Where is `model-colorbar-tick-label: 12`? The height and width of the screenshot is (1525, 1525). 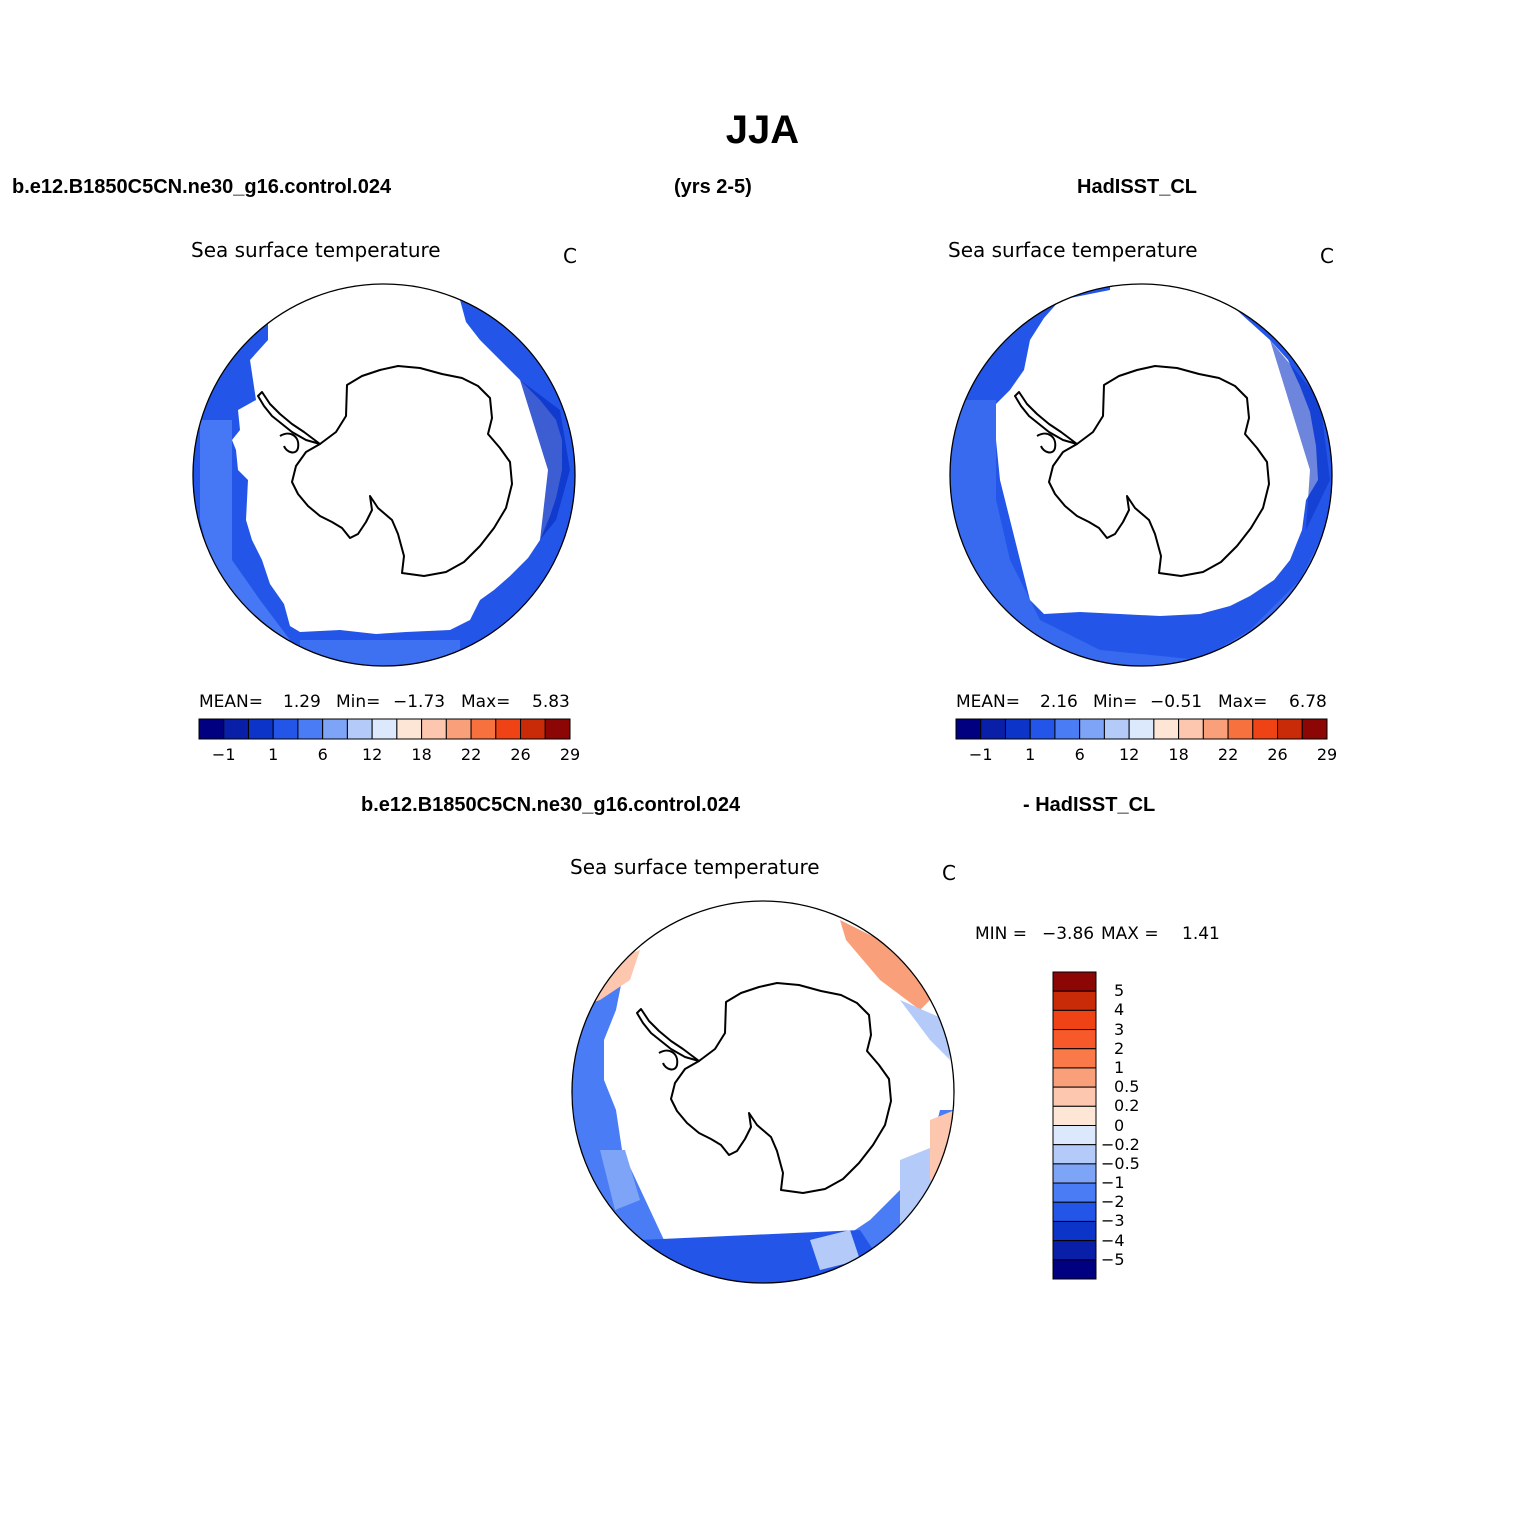
model-colorbar-tick-label: 12 is located at coordinates (372, 754).